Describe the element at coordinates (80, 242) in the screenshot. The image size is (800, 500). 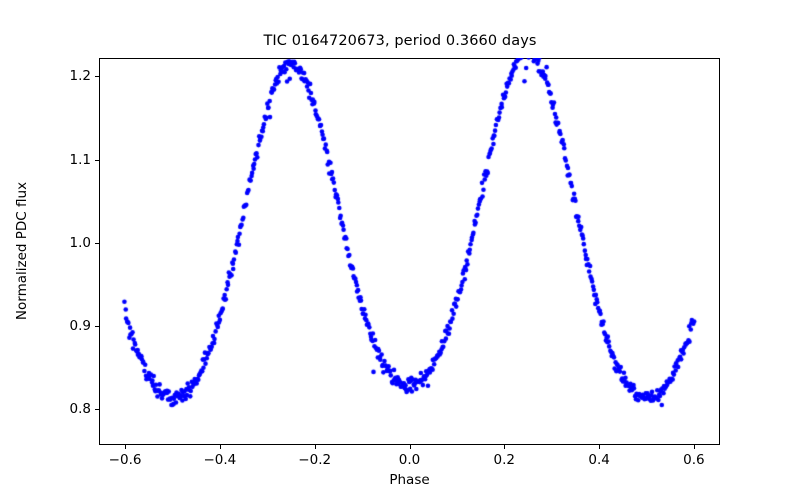
I see `y-tick-label: 1.0` at that location.